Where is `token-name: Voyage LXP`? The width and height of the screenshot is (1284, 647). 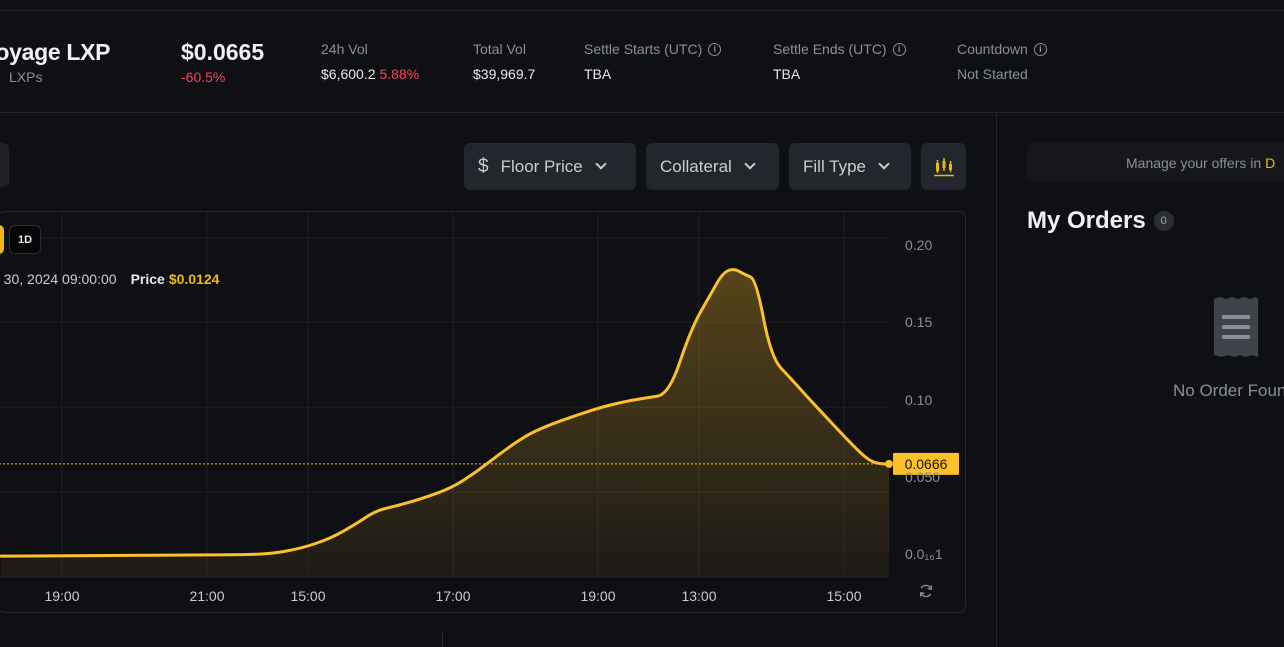 token-name: Voyage LXP is located at coordinates (55, 52).